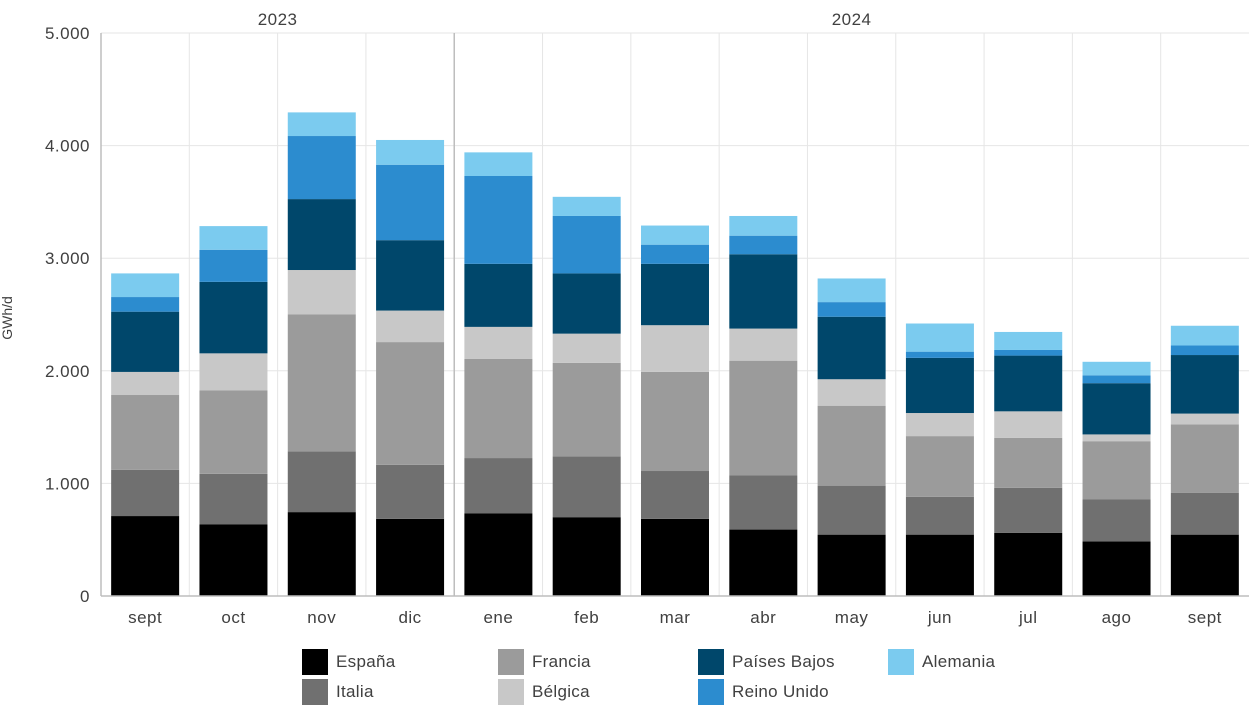  Describe the element at coordinates (1028, 617) in the screenshot. I see `x-tick-label: jul` at that location.